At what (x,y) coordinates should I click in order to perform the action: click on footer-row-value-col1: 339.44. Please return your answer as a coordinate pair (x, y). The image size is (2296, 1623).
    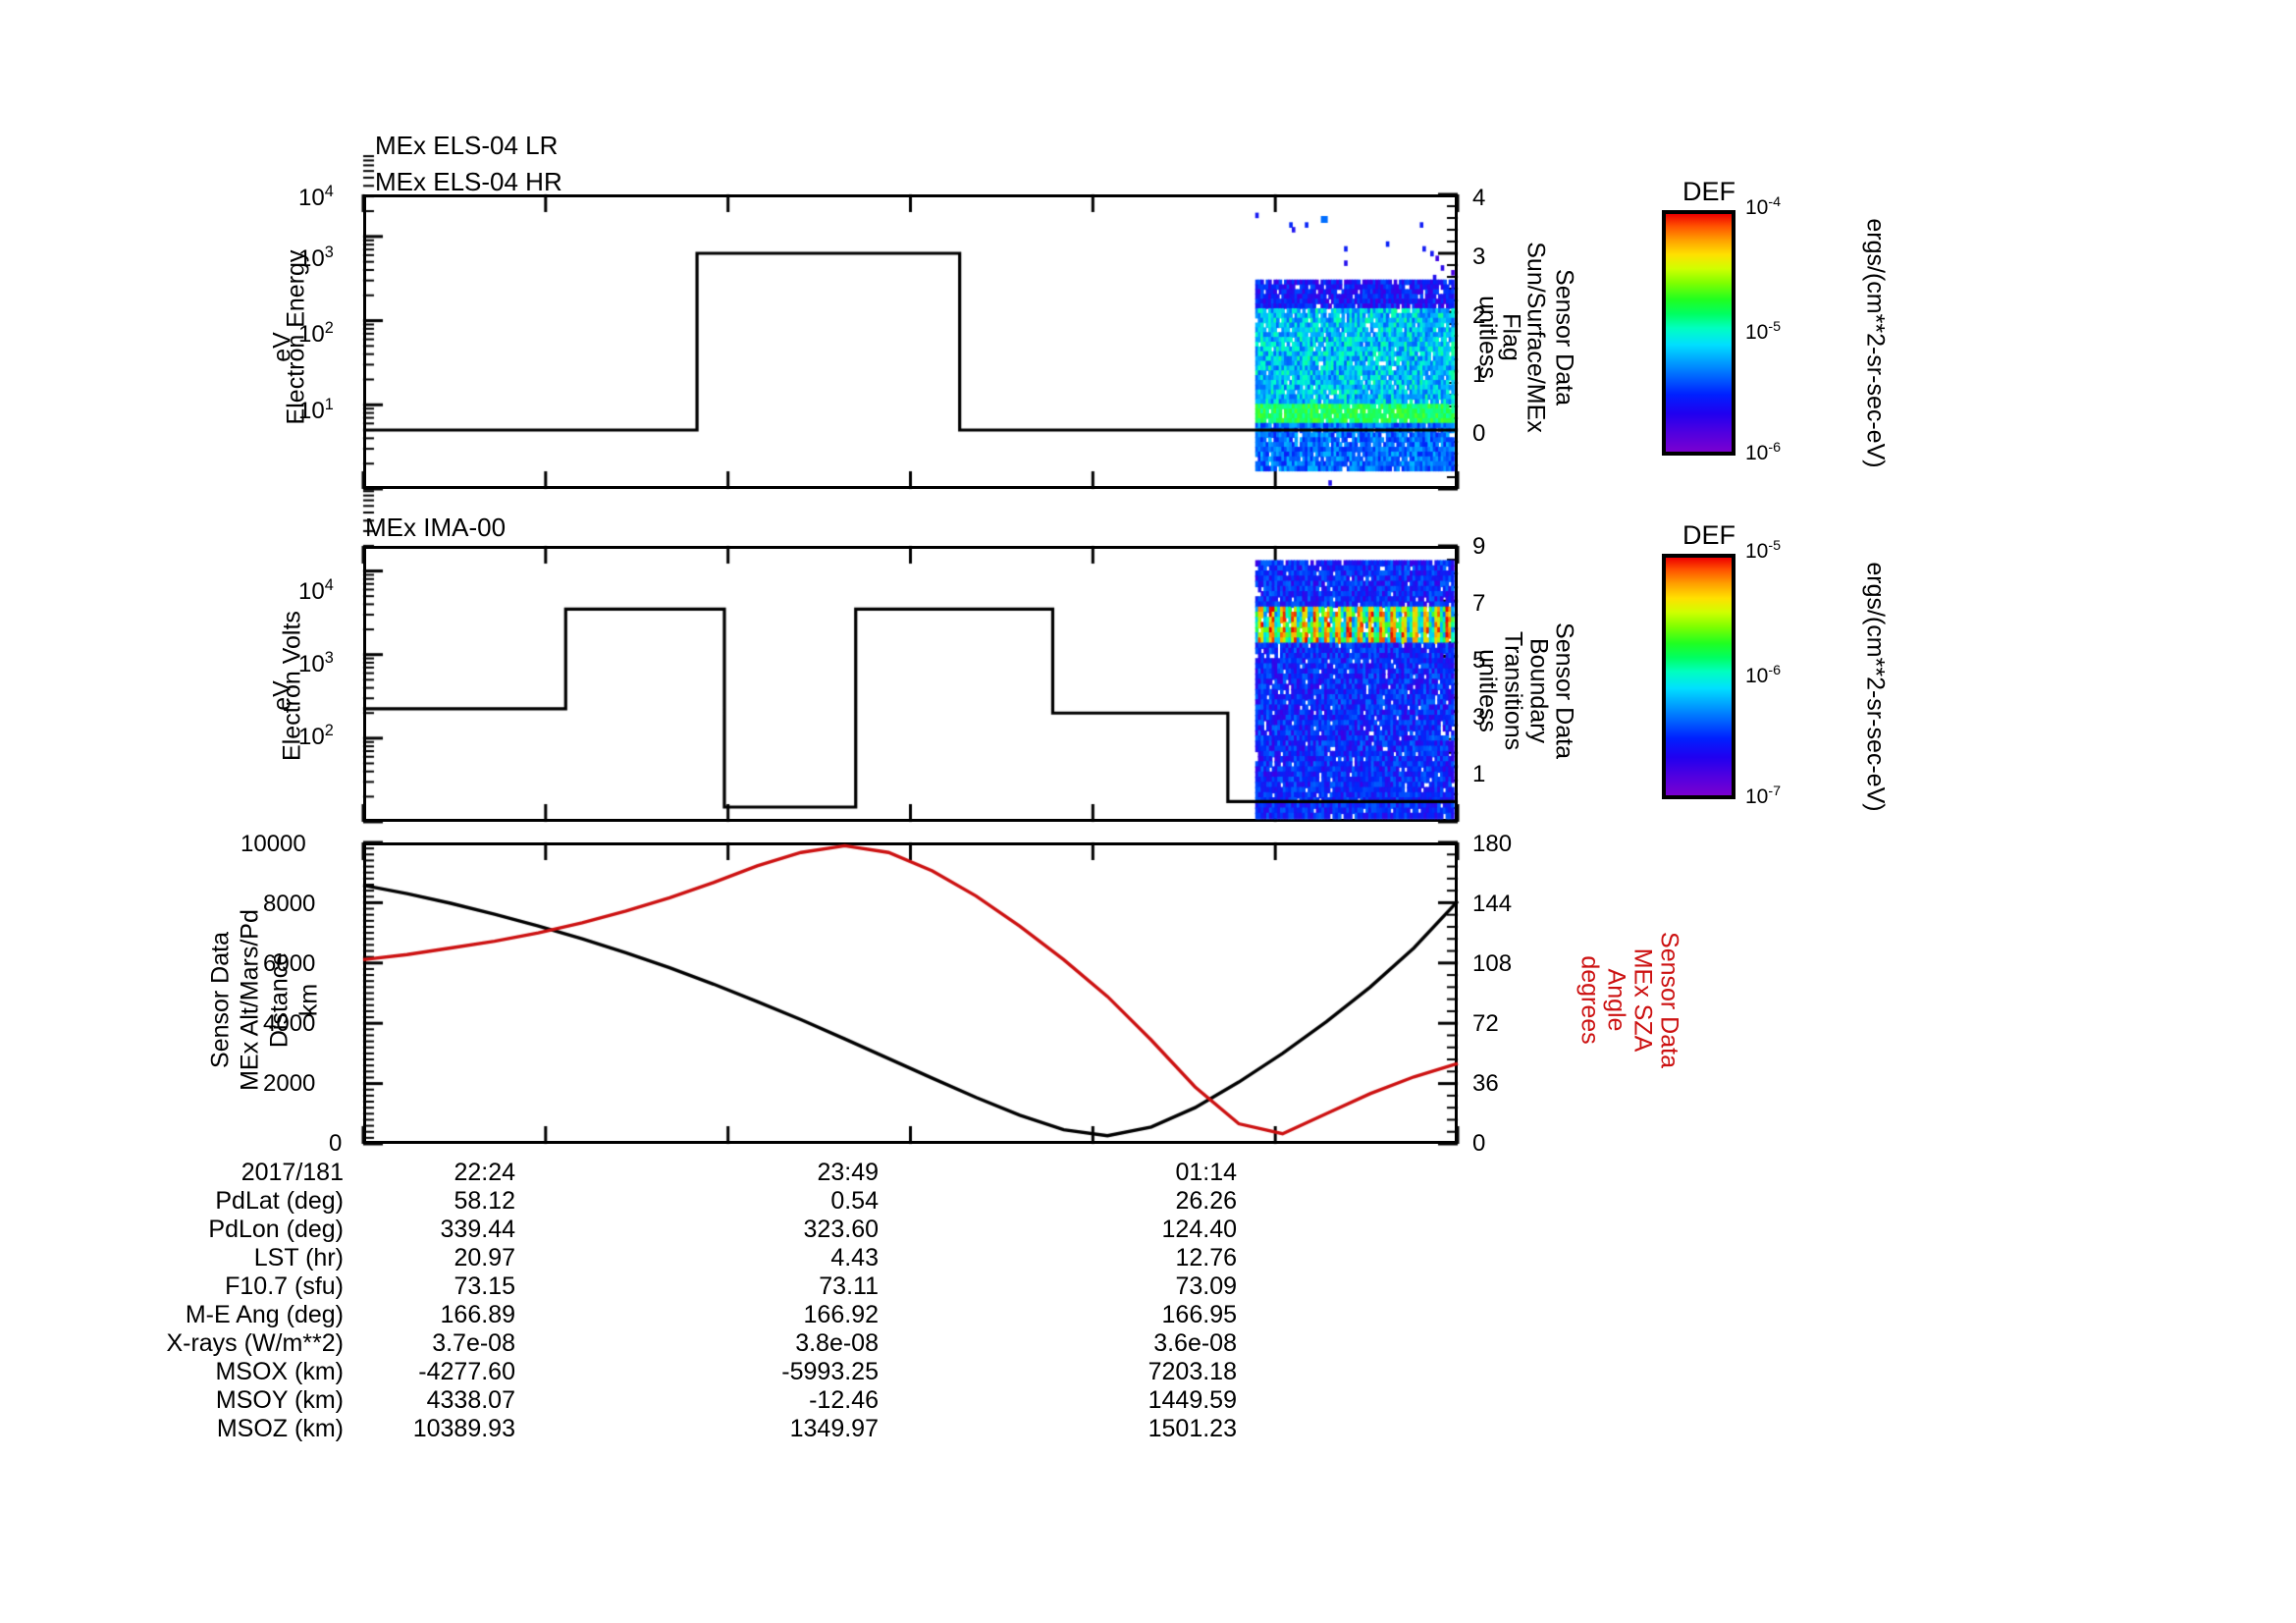
    Looking at the image, I should click on (477, 1229).